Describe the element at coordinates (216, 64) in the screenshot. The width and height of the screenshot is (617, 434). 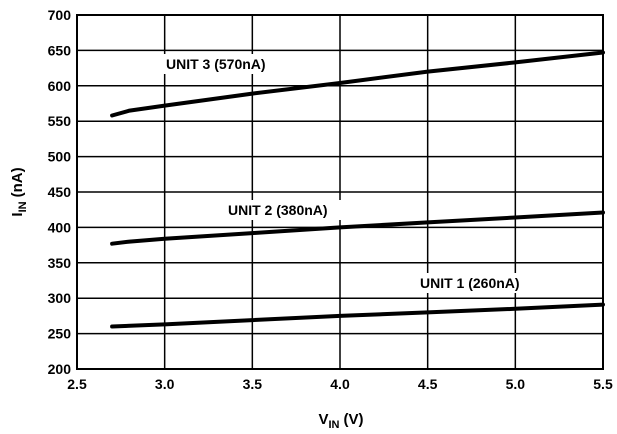
I see `series-label-unit-3: UNIT 3 (570nA)` at that location.